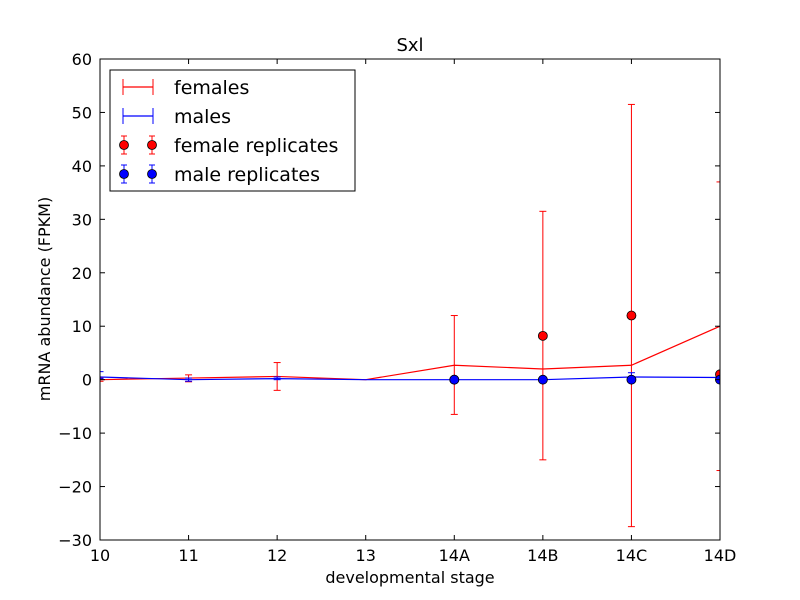  What do you see at coordinates (75, 433) in the screenshot?
I see `y-tick-label: −10` at bounding box center [75, 433].